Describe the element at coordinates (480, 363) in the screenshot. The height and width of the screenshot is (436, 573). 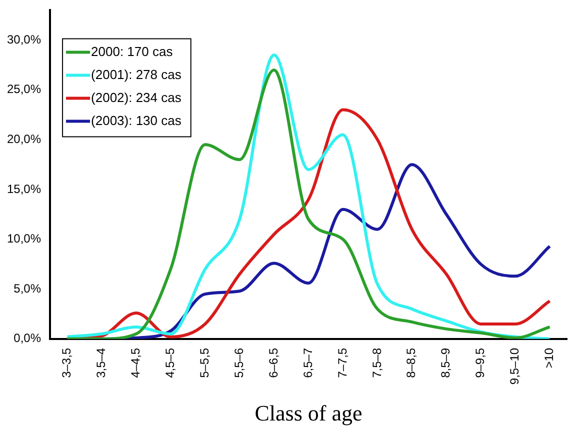
I see `x-tick-label: 9–9,5` at that location.